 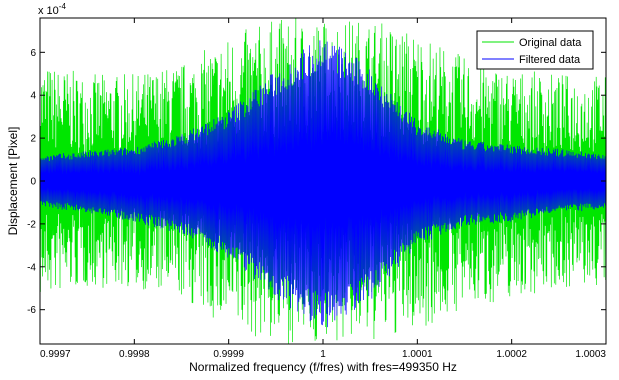 What do you see at coordinates (511, 354) in the screenshot?
I see `x-tick-label: 1.0002` at bounding box center [511, 354].